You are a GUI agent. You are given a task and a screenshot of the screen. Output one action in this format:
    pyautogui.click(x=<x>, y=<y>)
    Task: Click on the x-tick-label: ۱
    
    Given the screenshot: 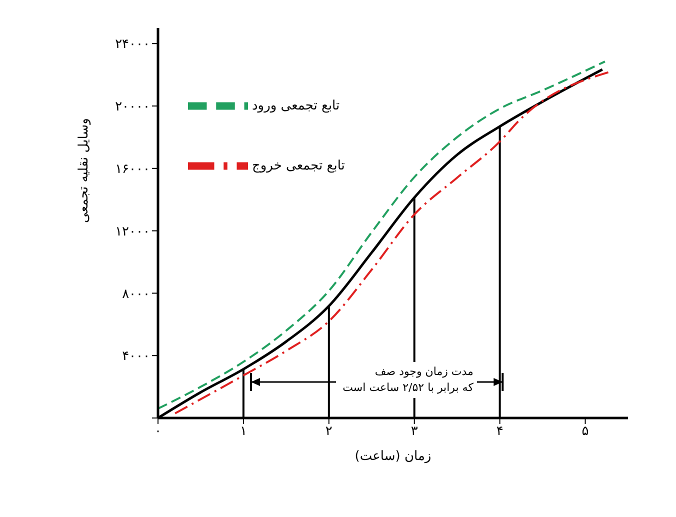 What is the action you would take?
    pyautogui.click(x=243, y=432)
    